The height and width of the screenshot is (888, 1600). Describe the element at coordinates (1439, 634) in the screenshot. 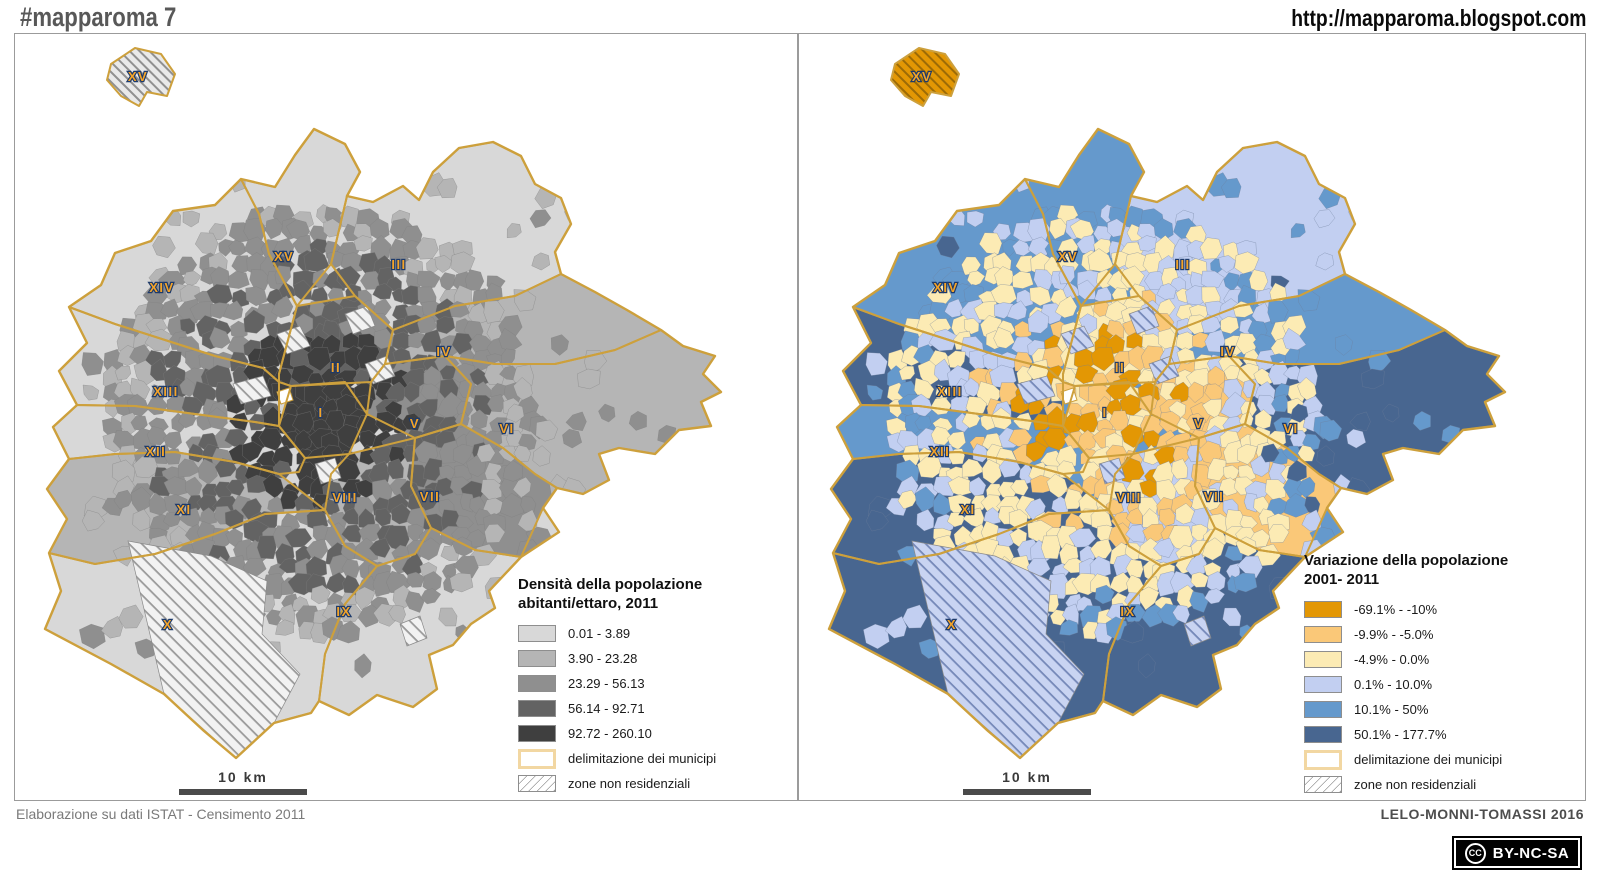

I see `legend-class-row: -9.9% - -5.0%` at that location.